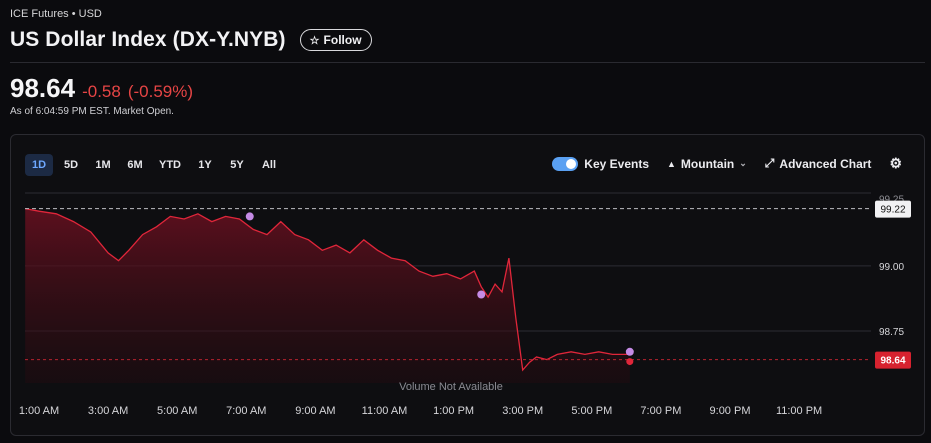  I want to click on advanced-chart-label: Advanced Chart, so click(825, 163).